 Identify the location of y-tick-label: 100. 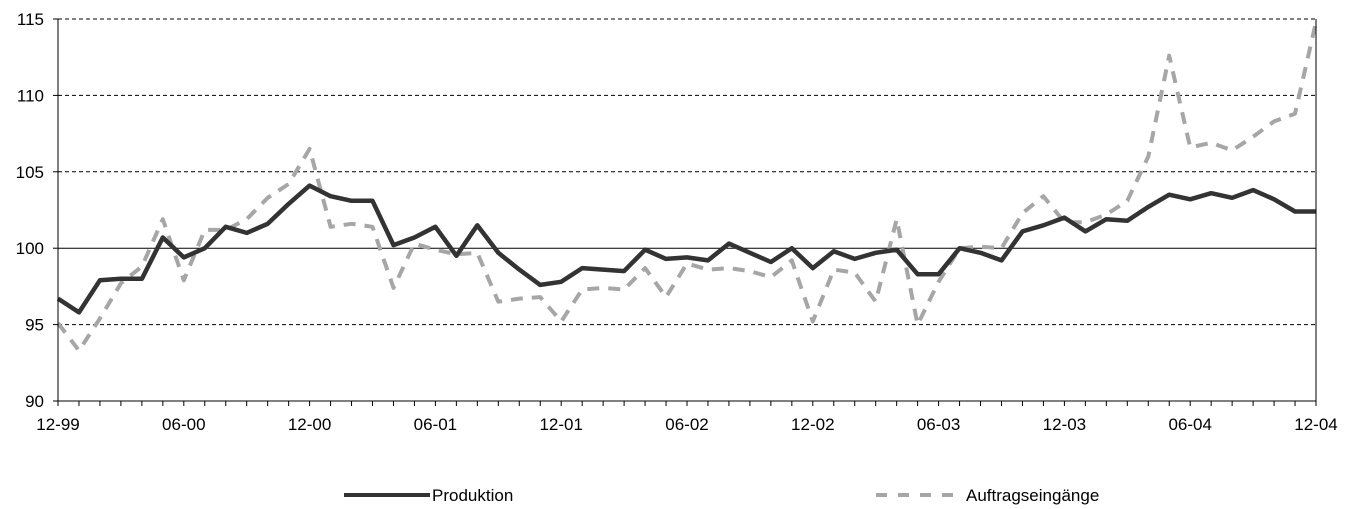
(30, 248).